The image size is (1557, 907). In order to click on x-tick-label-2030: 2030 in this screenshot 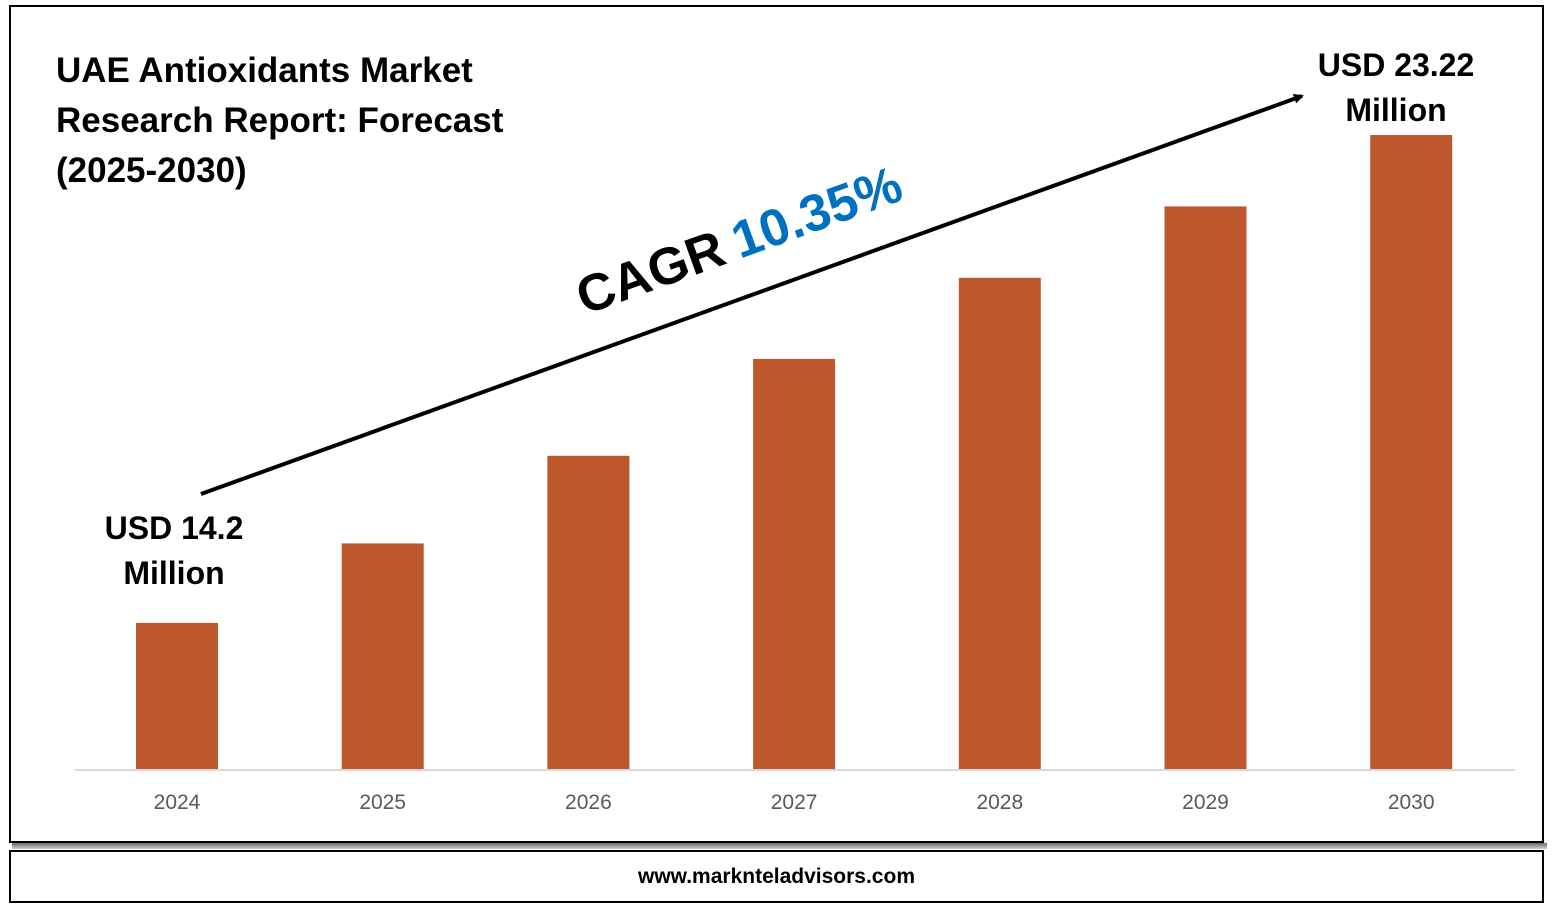, I will do `click(1411, 802)`.